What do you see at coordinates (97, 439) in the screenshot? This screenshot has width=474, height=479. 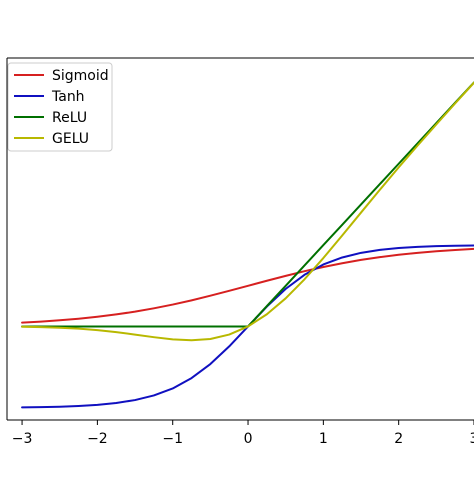 I see `x-tick-label: −2` at bounding box center [97, 439].